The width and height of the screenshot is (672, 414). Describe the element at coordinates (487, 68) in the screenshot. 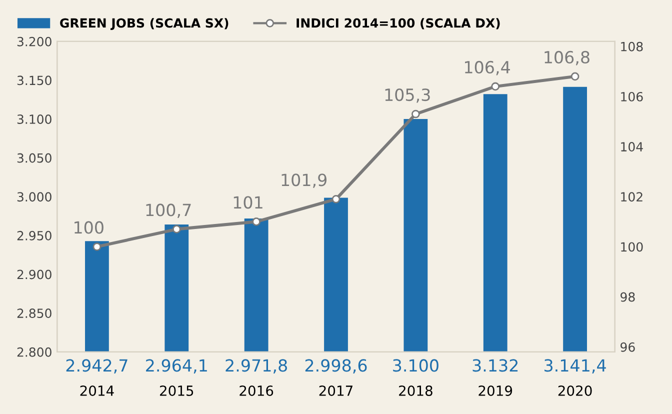

I see `data-label: 106,4` at that location.